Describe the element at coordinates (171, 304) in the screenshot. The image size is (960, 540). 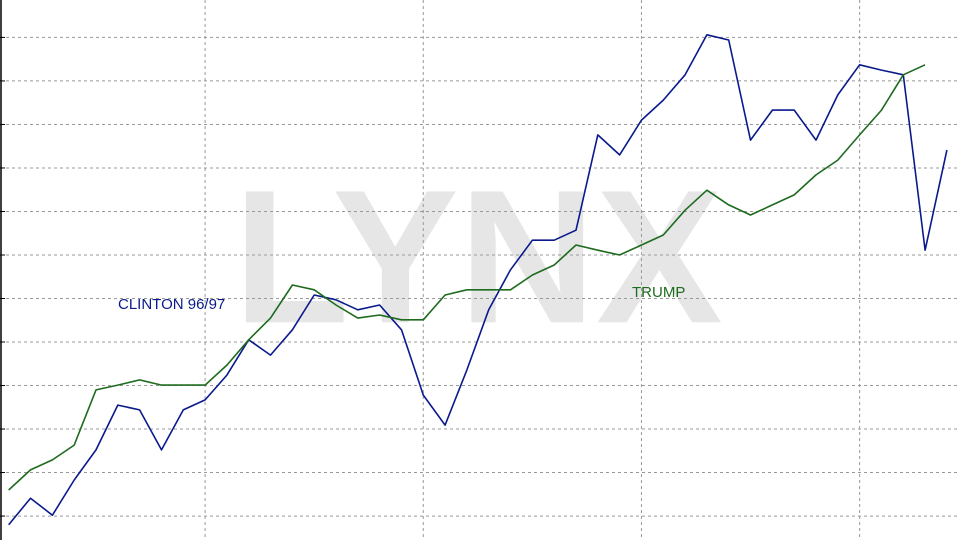
I see `series-label: CLINTON 96/97` at that location.